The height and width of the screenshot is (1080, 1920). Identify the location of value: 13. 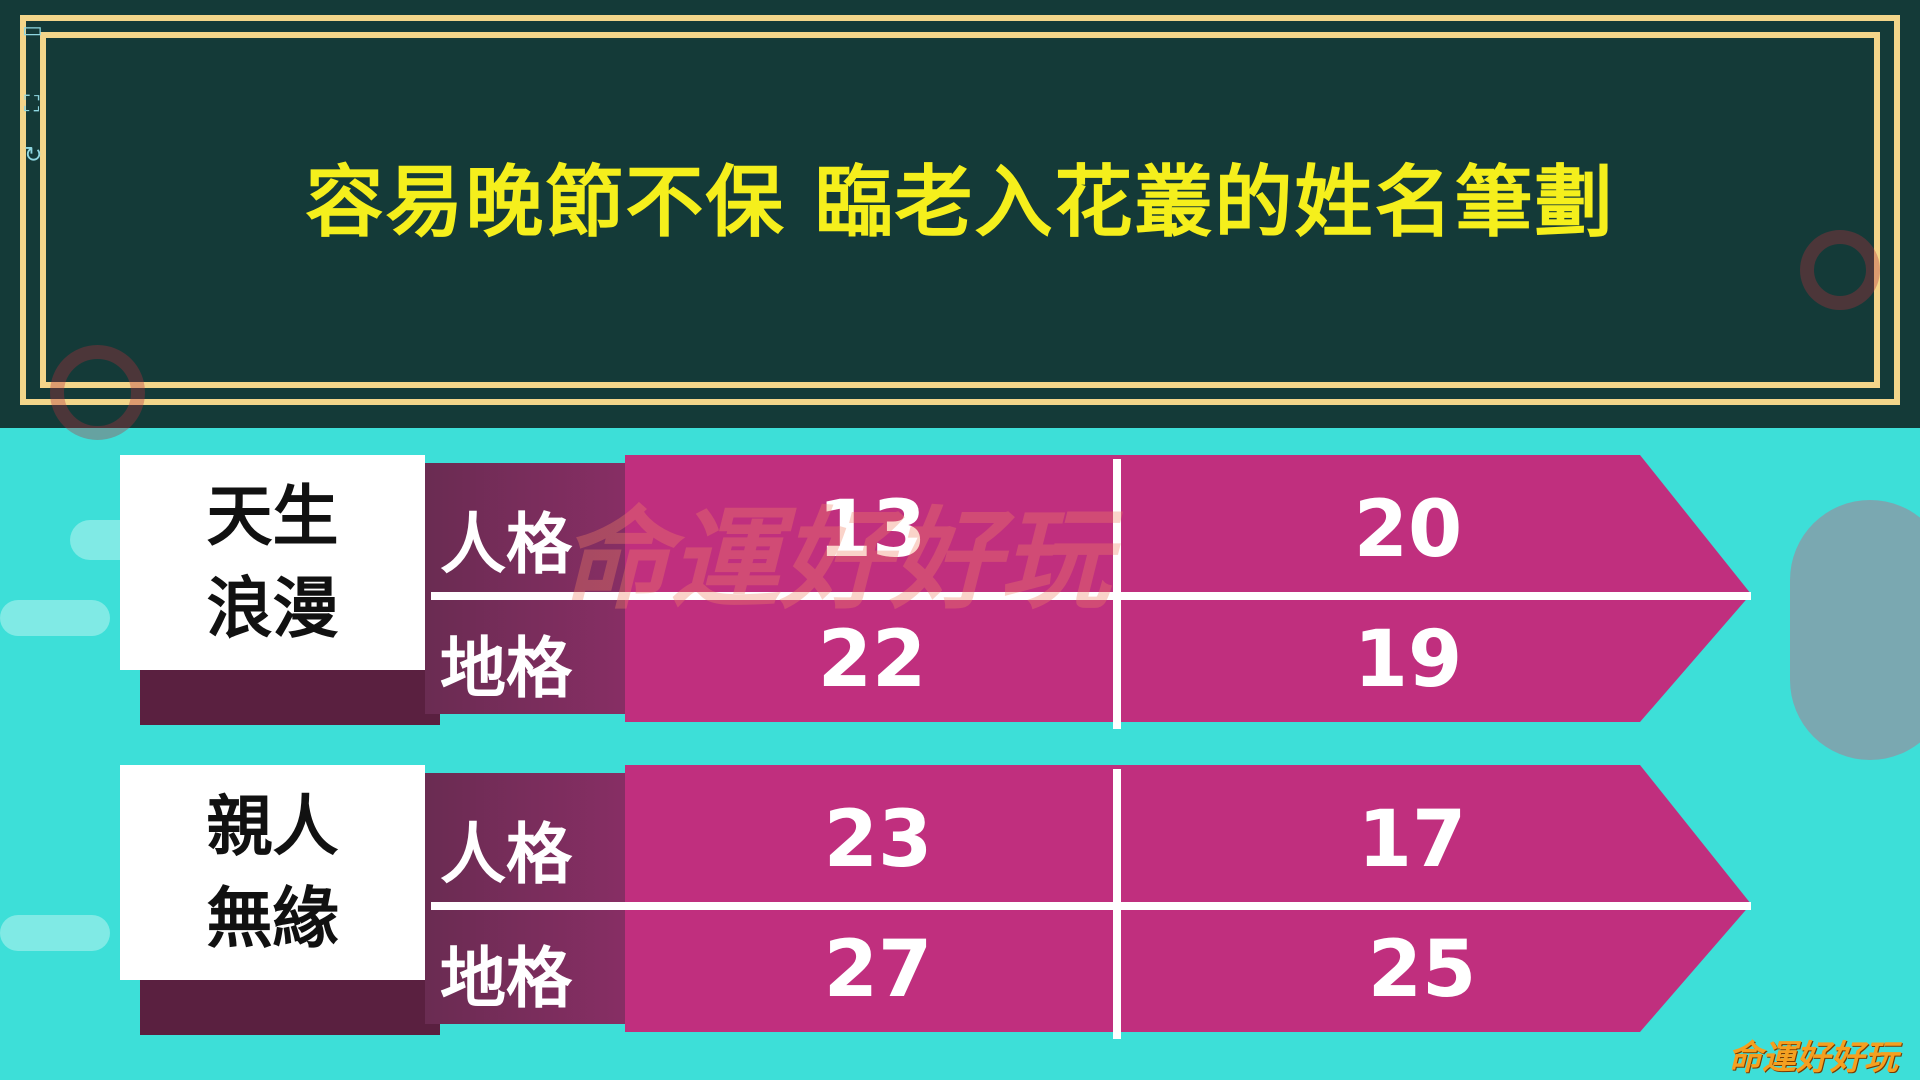
(872, 530).